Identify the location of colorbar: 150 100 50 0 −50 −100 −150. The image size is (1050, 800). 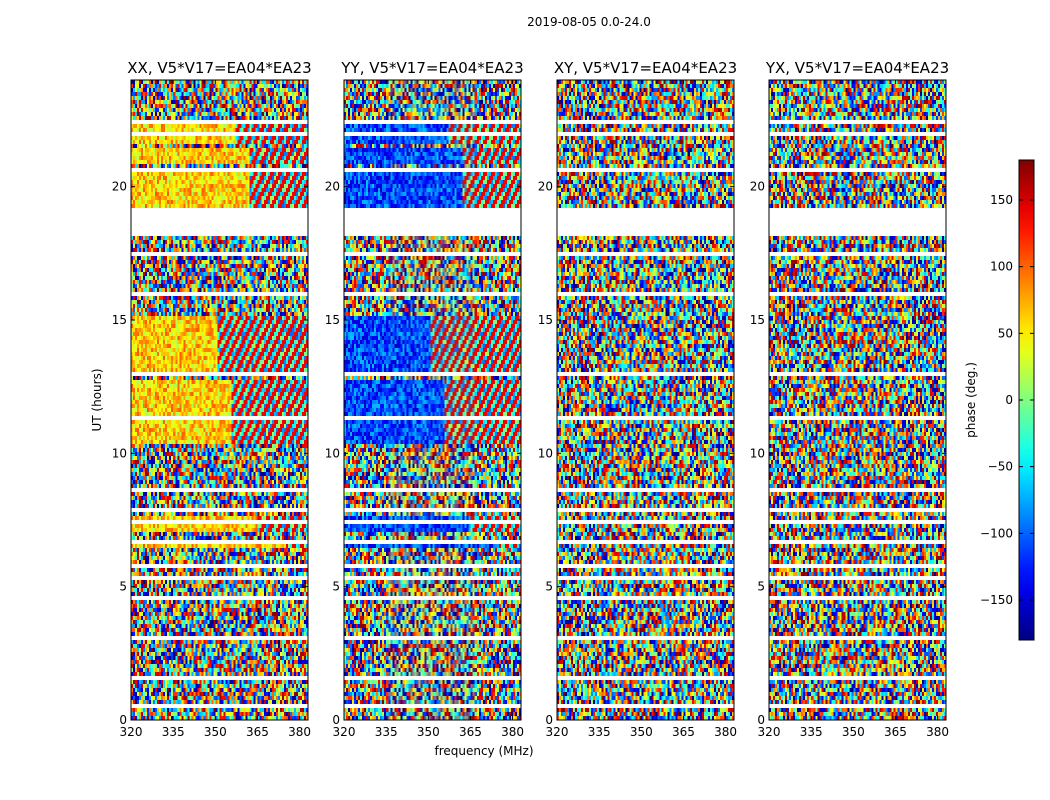
(1007, 400).